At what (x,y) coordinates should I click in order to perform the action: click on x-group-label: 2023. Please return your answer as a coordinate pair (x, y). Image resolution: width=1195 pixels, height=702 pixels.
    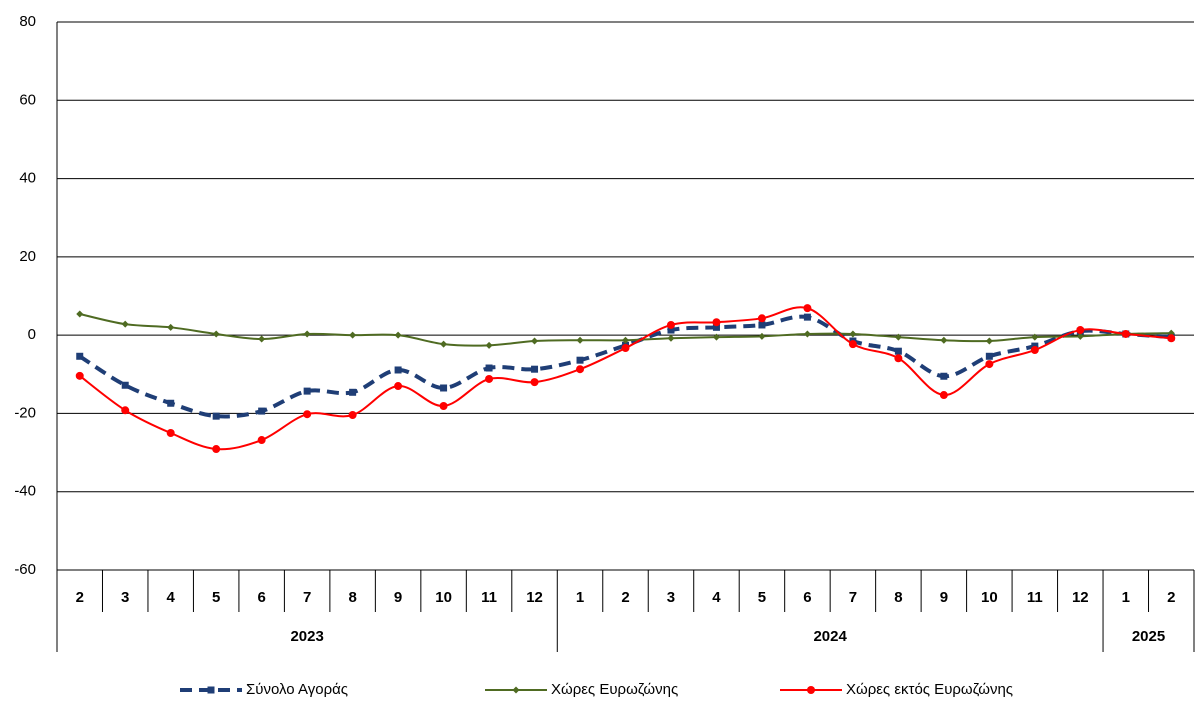
    Looking at the image, I should click on (306, 636).